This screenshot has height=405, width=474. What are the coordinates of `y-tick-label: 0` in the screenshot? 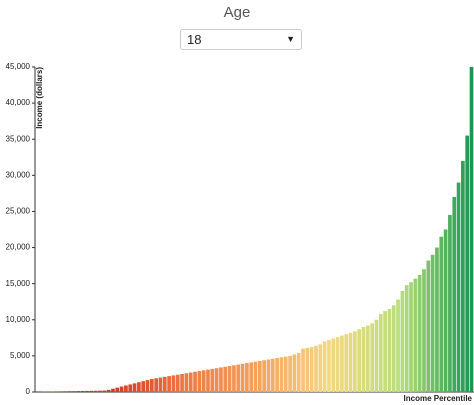 It's located at (28, 391).